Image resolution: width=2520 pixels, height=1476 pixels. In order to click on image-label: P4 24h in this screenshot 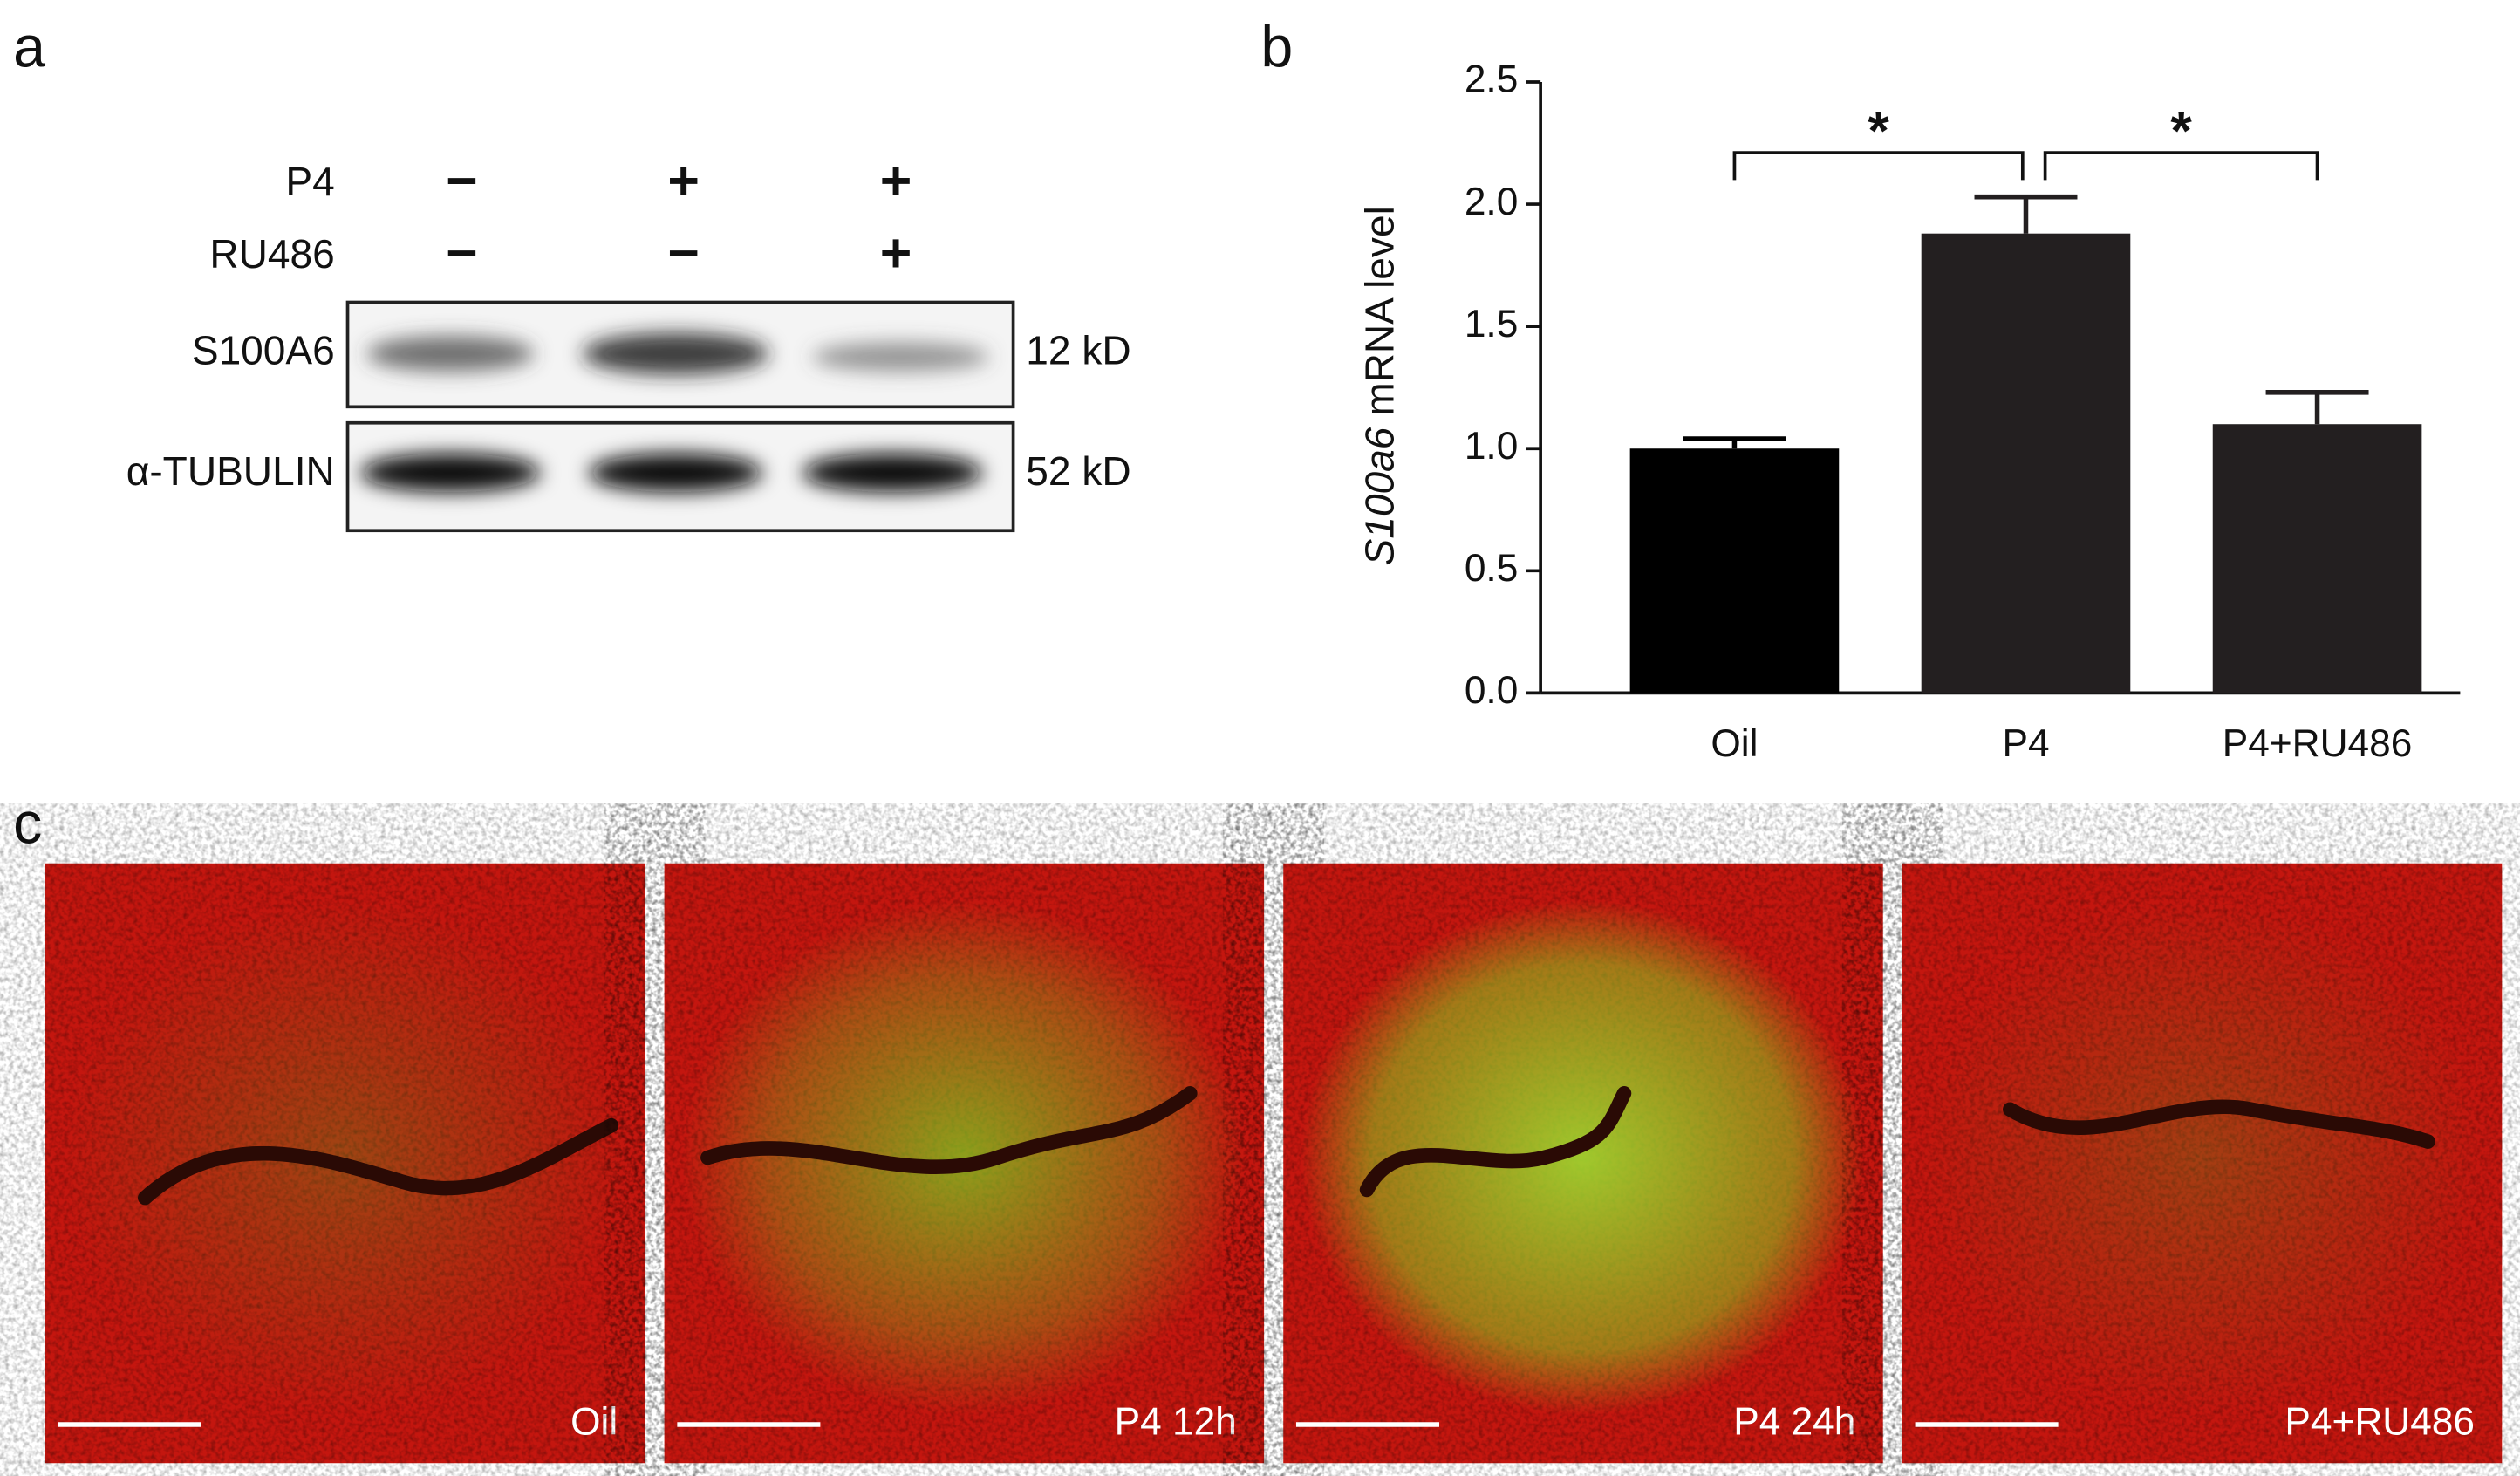, I will do `click(1794, 1422)`.